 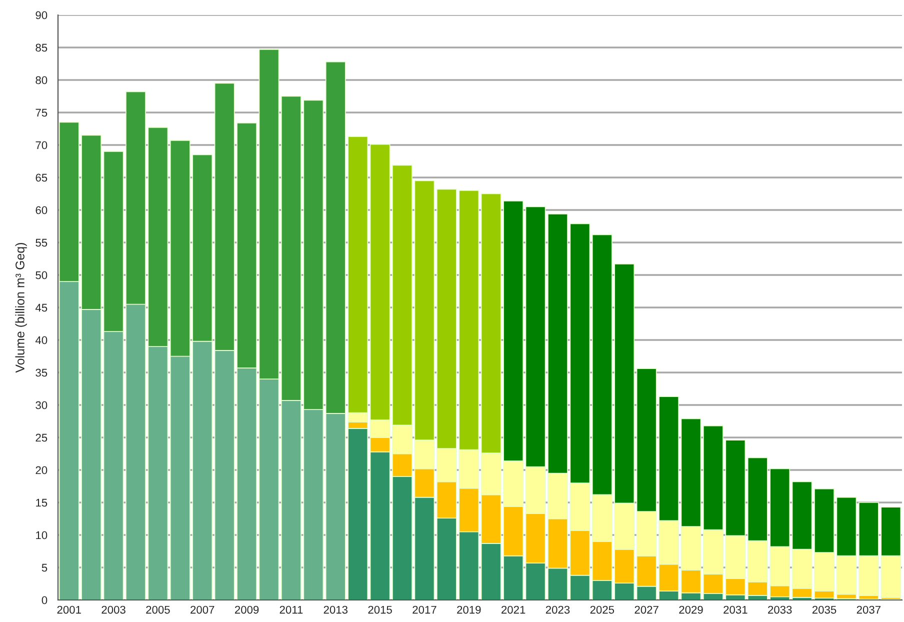 I want to click on x-tick-label: 2025, so click(x=602, y=610).